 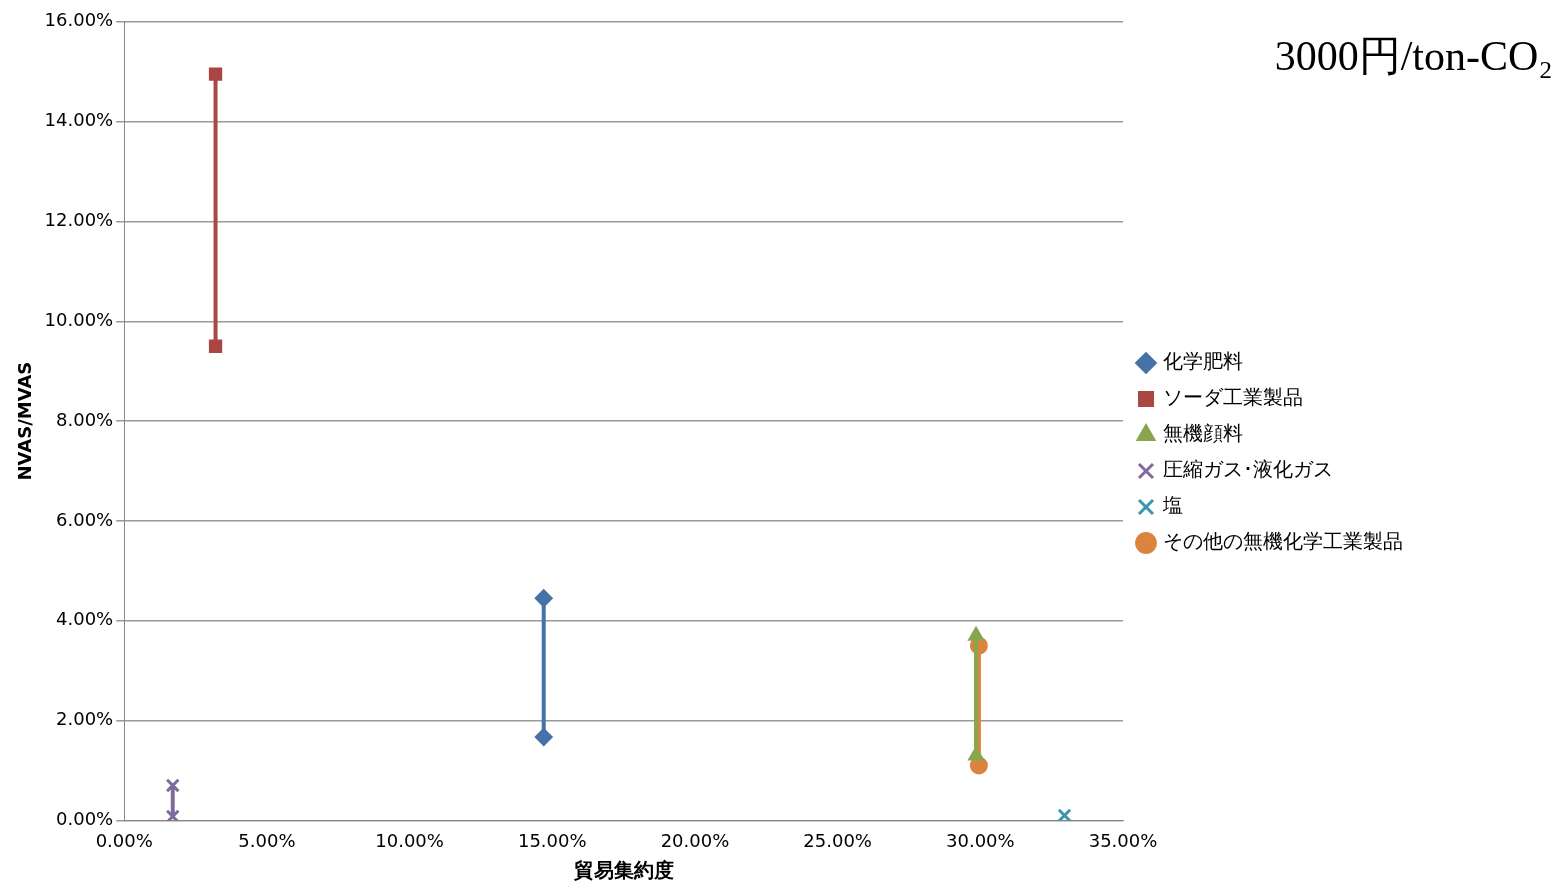 I want to click on y-tick-label: 14.00%, so click(x=79, y=120).